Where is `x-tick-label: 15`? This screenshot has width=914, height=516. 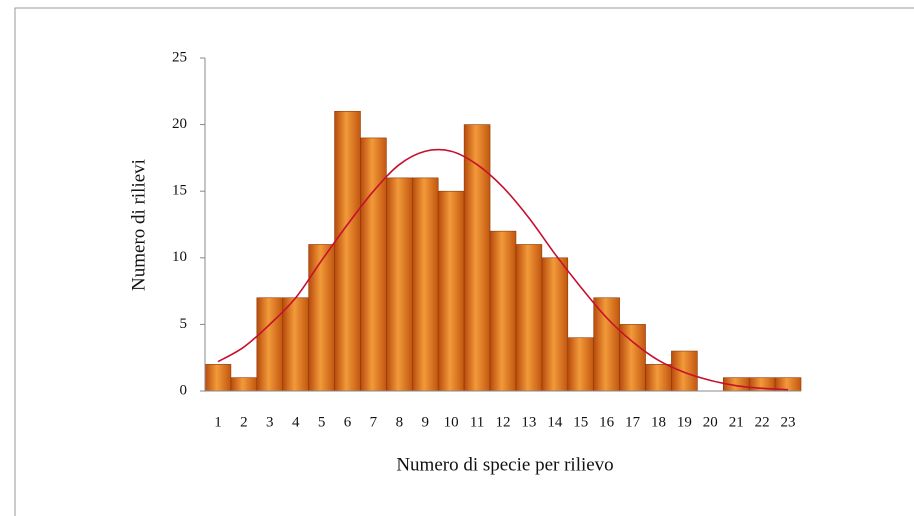 x-tick-label: 15 is located at coordinates (580, 422).